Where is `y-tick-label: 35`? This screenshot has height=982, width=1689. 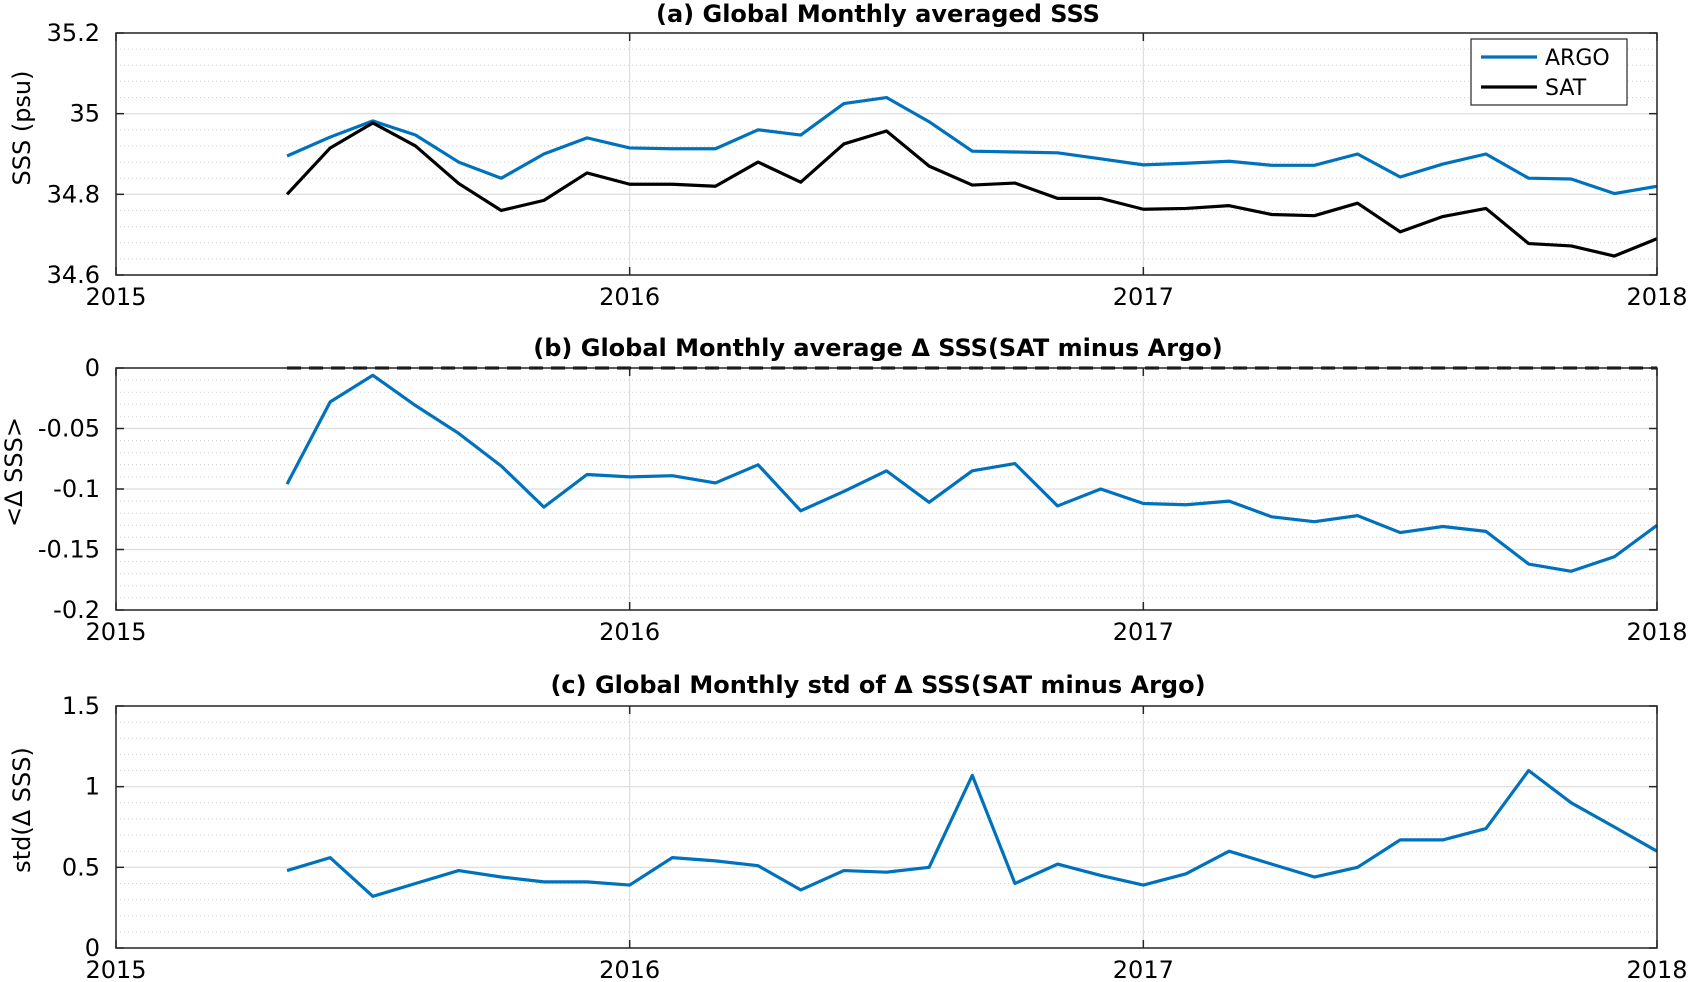 y-tick-label: 35 is located at coordinates (84, 114).